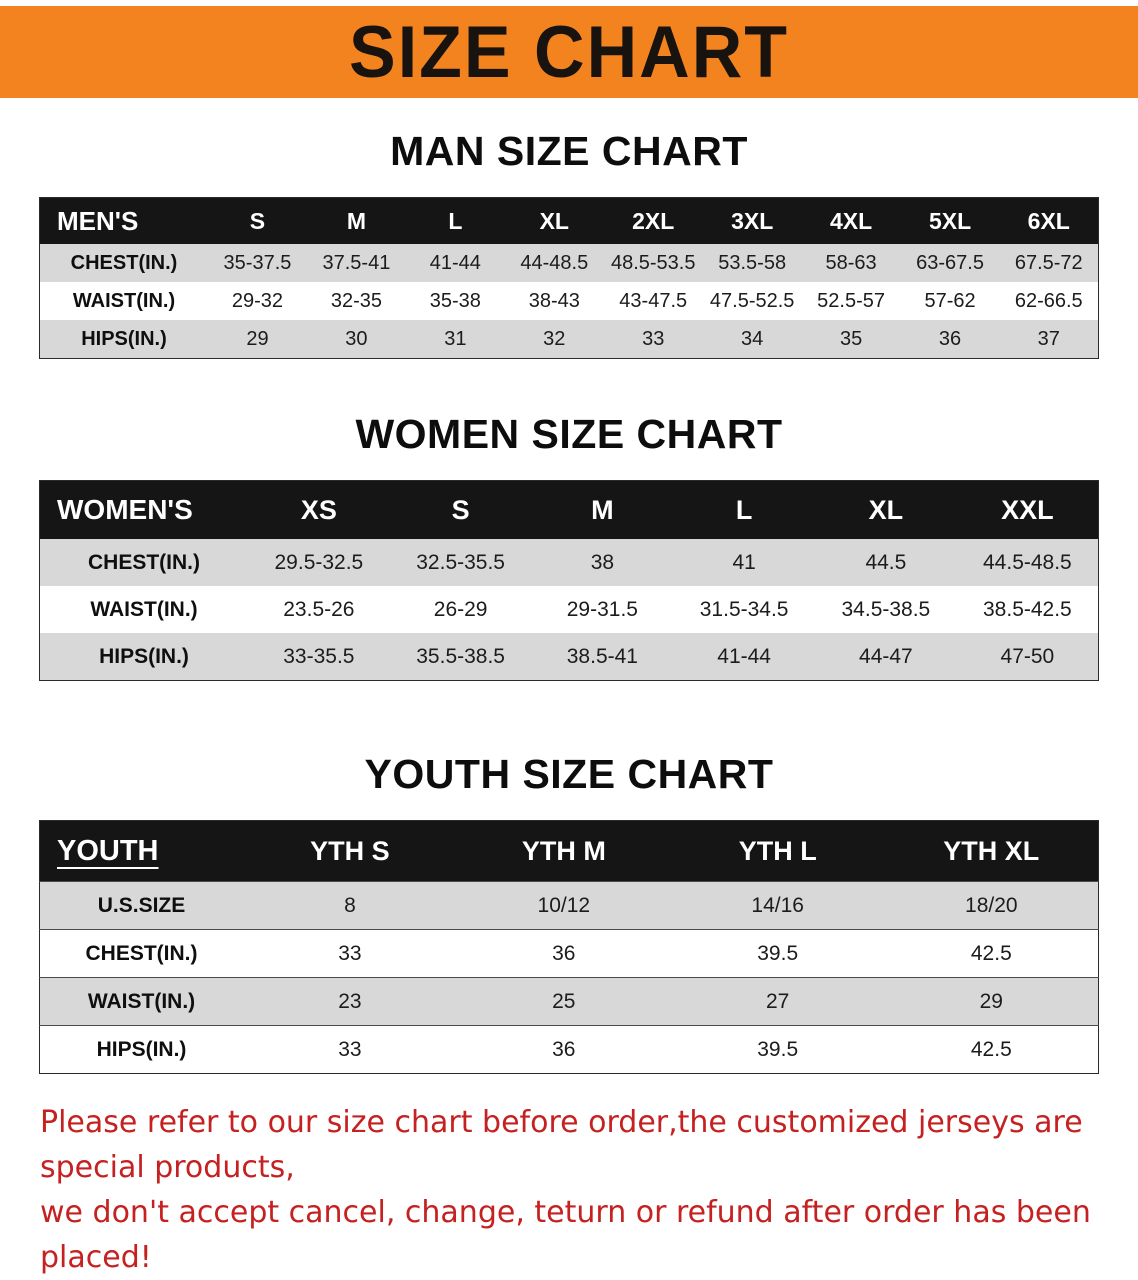 Image resolution: width=1138 pixels, height=1280 pixels. Describe the element at coordinates (851, 301) in the screenshot. I see `table-cell: 52.5-57` at that location.